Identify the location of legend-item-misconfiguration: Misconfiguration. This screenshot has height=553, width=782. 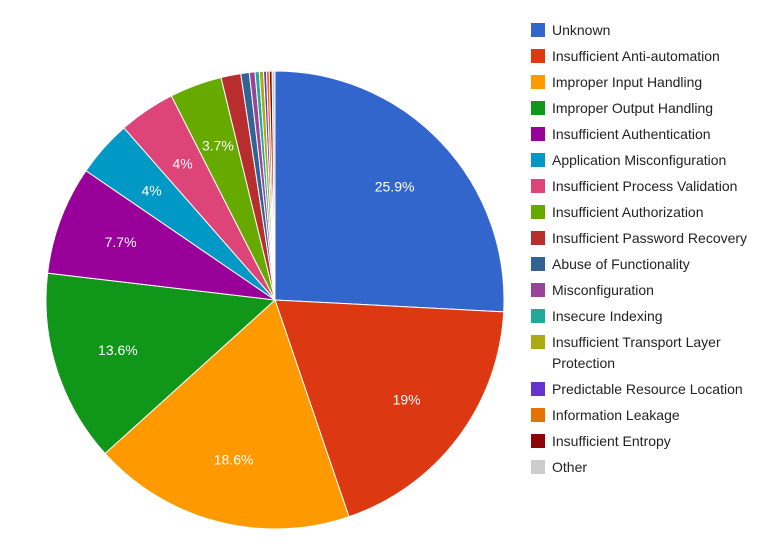
(592, 290).